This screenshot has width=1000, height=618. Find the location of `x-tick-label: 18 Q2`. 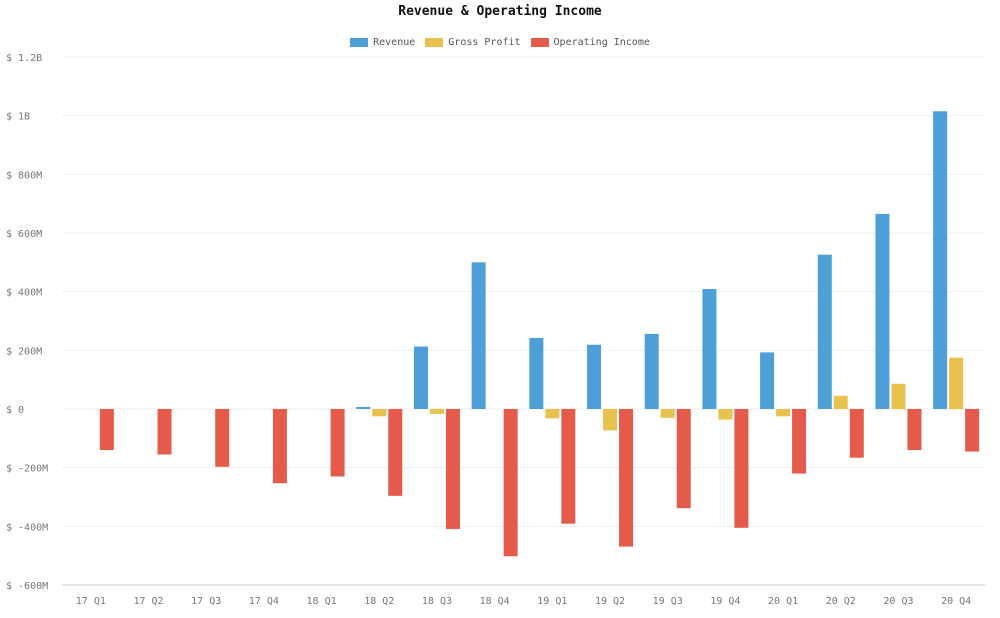

x-tick-label: 18 Q2 is located at coordinates (379, 601).